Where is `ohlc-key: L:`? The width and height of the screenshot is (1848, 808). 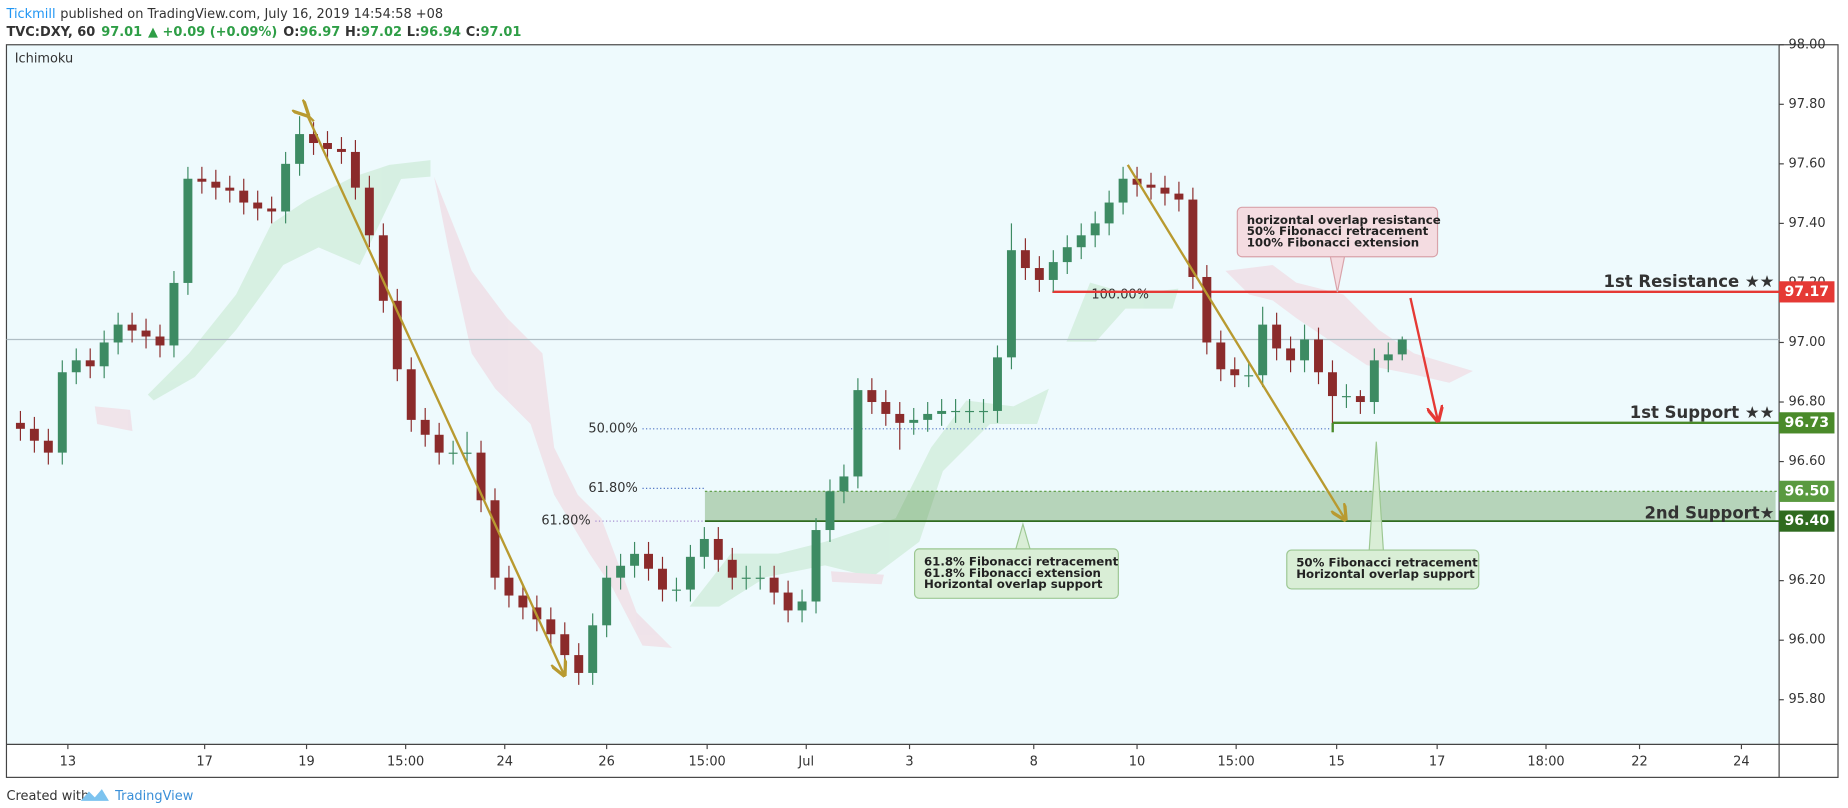
ohlc-key: L: is located at coordinates (413, 31).